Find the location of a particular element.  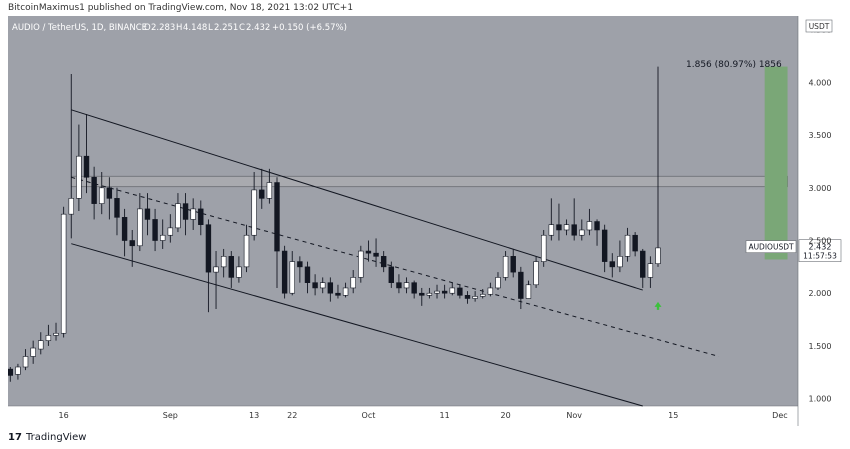

x-tick-label: Sep is located at coordinates (170, 415).